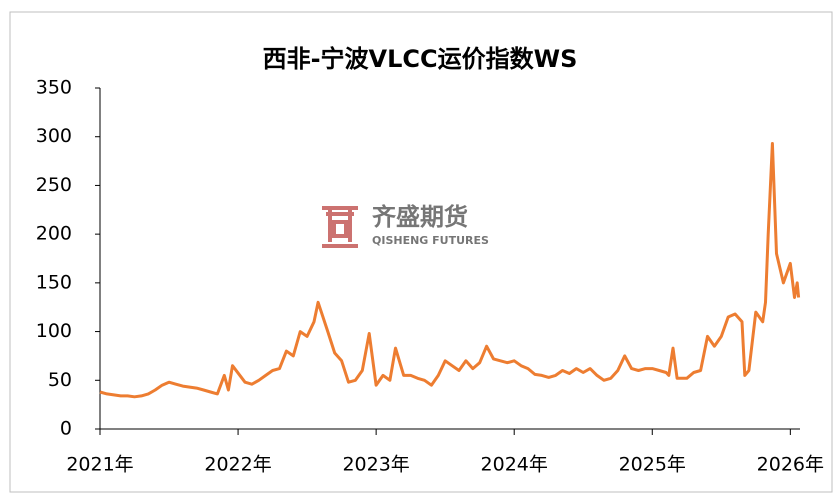  Describe the element at coordinates (54, 88) in the screenshot. I see `y-tick-label: 350` at that location.